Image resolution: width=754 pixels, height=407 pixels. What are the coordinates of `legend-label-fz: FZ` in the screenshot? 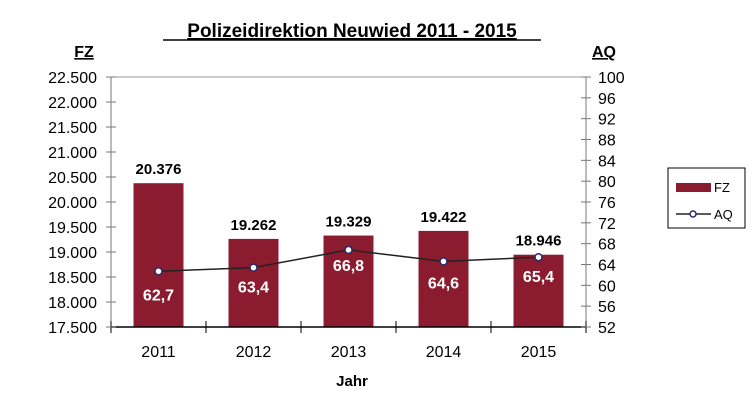 It's located at (722, 187).